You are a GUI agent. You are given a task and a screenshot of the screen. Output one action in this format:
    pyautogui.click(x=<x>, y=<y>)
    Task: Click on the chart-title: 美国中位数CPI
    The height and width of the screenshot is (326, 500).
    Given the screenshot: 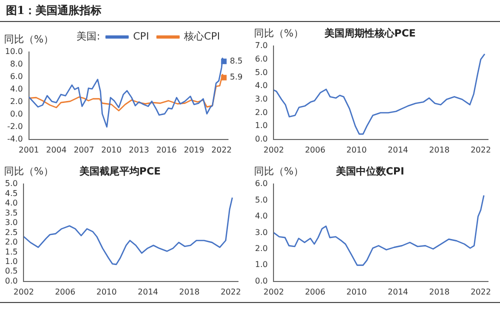 What is the action you would take?
    pyautogui.click(x=369, y=172)
    